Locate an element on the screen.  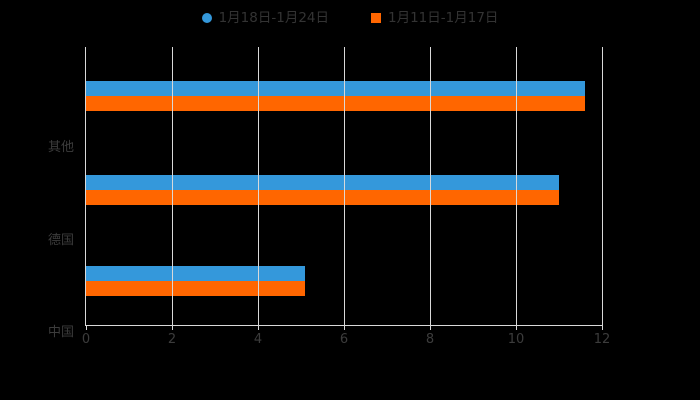
y-axis-line is located at coordinates (85, 186).